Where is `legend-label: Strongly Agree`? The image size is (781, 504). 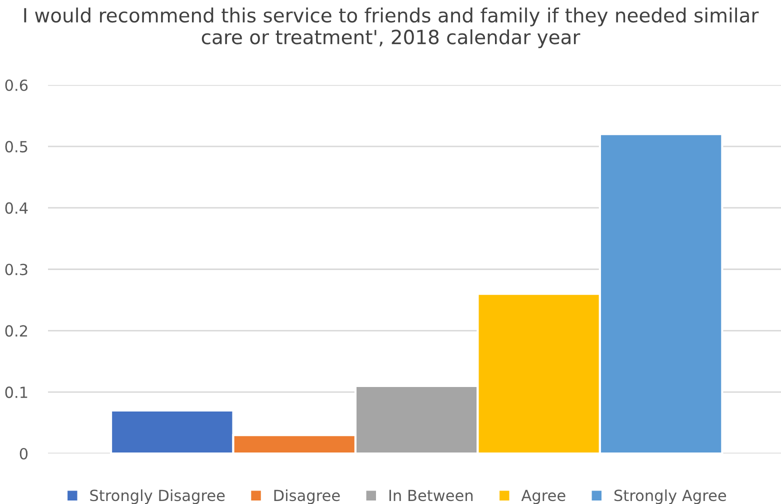 legend-label: Strongly Agree is located at coordinates (670, 496).